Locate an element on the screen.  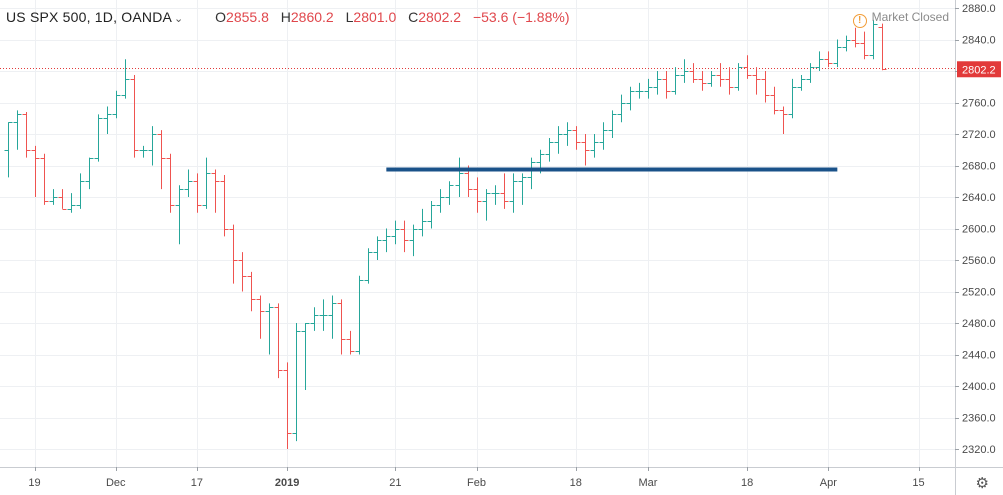
warning-icon: ! is located at coordinates (859, 21).